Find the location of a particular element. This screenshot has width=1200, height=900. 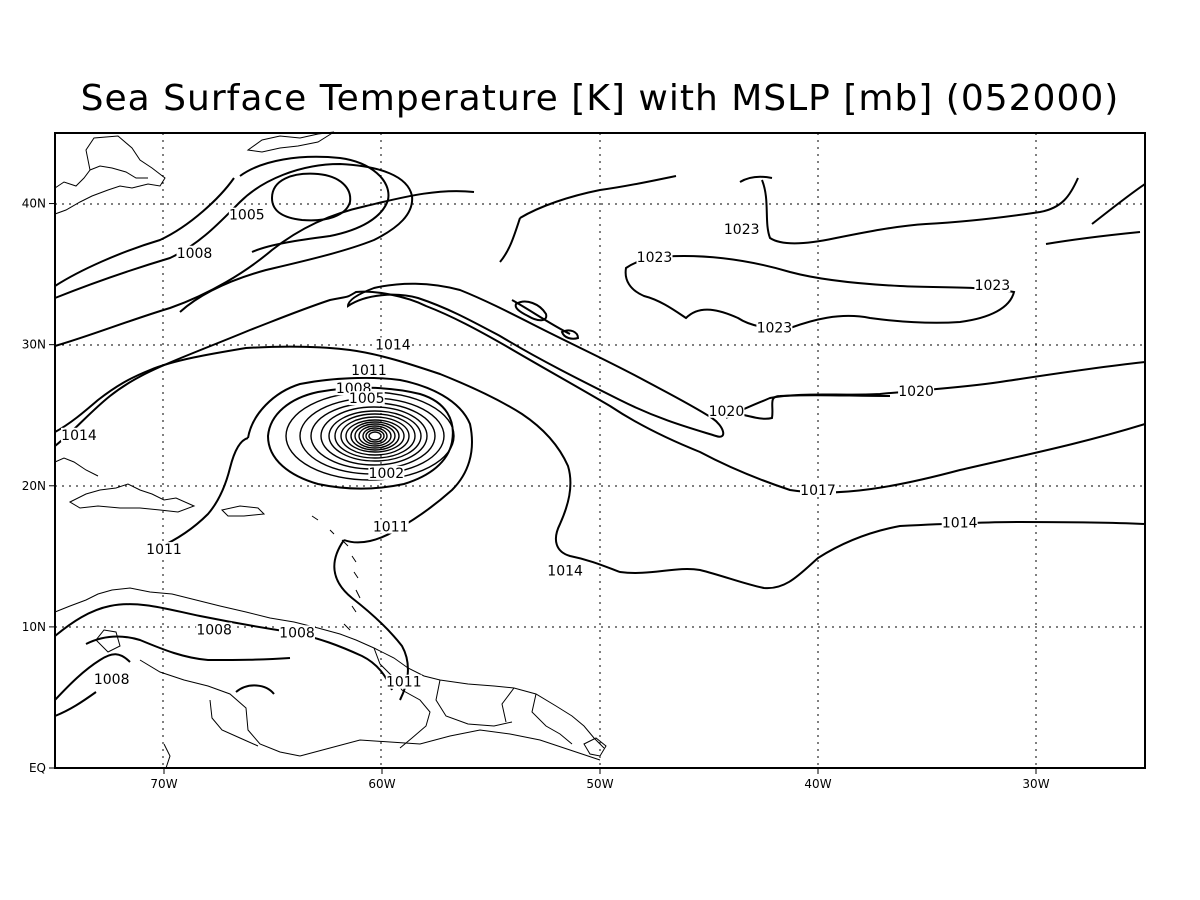

coastline-interior-west is located at coordinates (211, 734).